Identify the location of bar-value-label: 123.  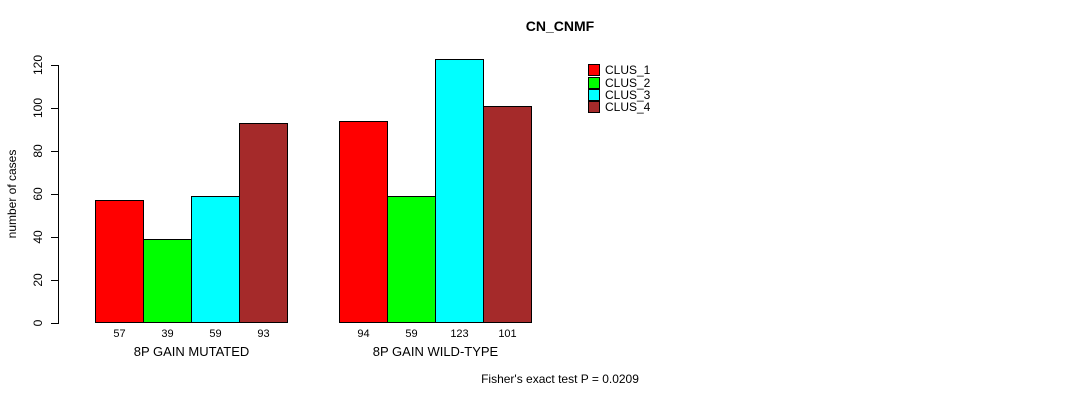
(459, 334).